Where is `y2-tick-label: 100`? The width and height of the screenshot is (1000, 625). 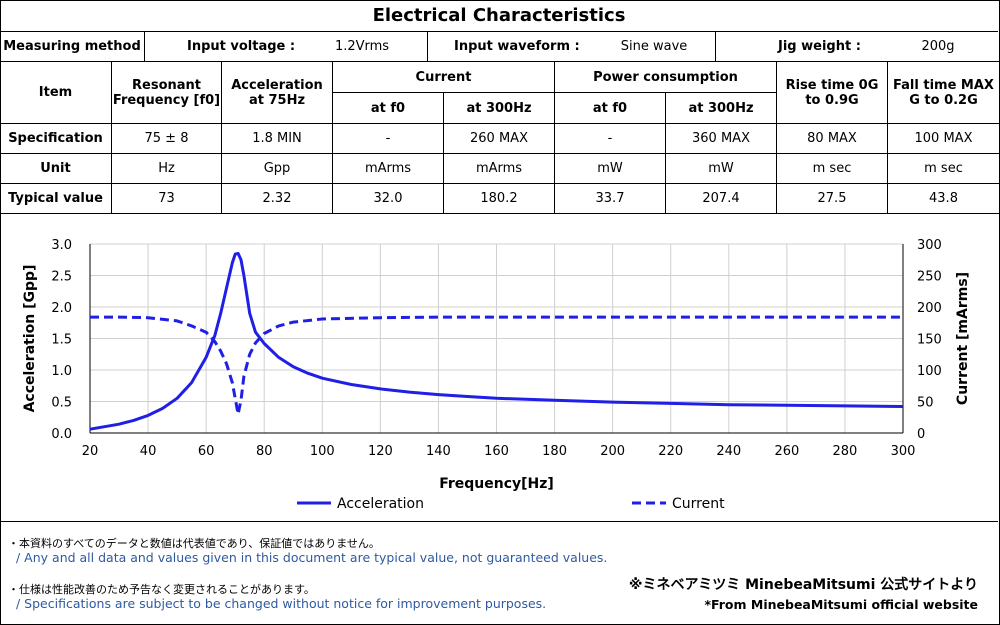
y2-tick-label: 100 is located at coordinates (929, 371).